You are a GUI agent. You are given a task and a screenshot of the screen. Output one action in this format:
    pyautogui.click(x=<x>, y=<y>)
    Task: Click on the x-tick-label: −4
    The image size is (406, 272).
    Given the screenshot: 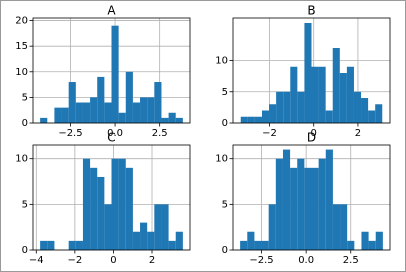 What is the action you would take?
    pyautogui.click(x=36, y=260)
    